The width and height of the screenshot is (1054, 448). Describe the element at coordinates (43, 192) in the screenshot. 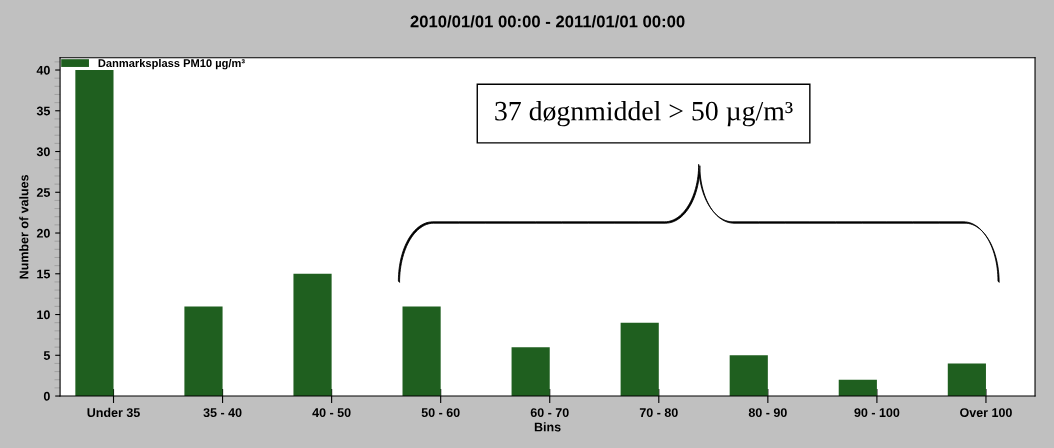

I see `y-tick-label: 25` at that location.